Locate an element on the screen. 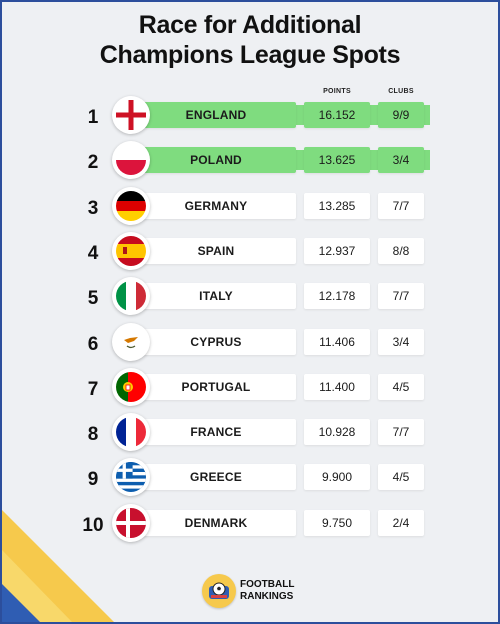 This screenshot has height=624, width=500. clubs-column-header: CLUBS is located at coordinates (401, 91).